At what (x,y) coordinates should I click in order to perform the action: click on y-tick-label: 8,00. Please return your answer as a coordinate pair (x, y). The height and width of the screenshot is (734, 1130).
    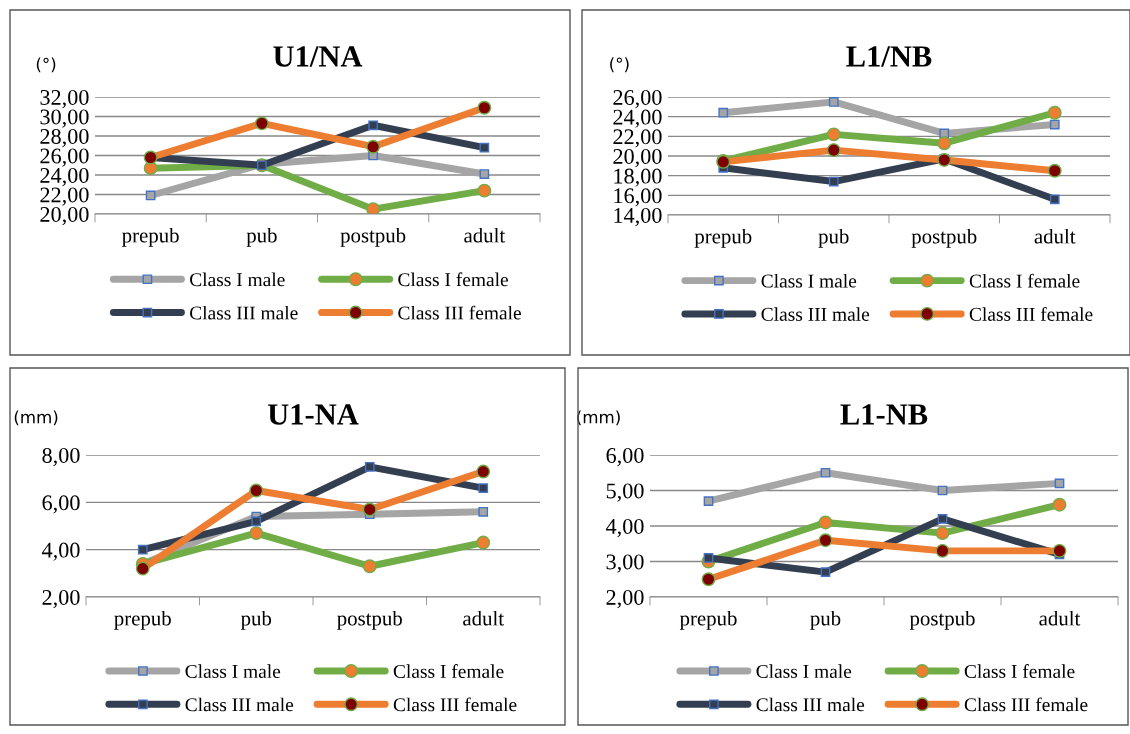
    Looking at the image, I should click on (61, 457).